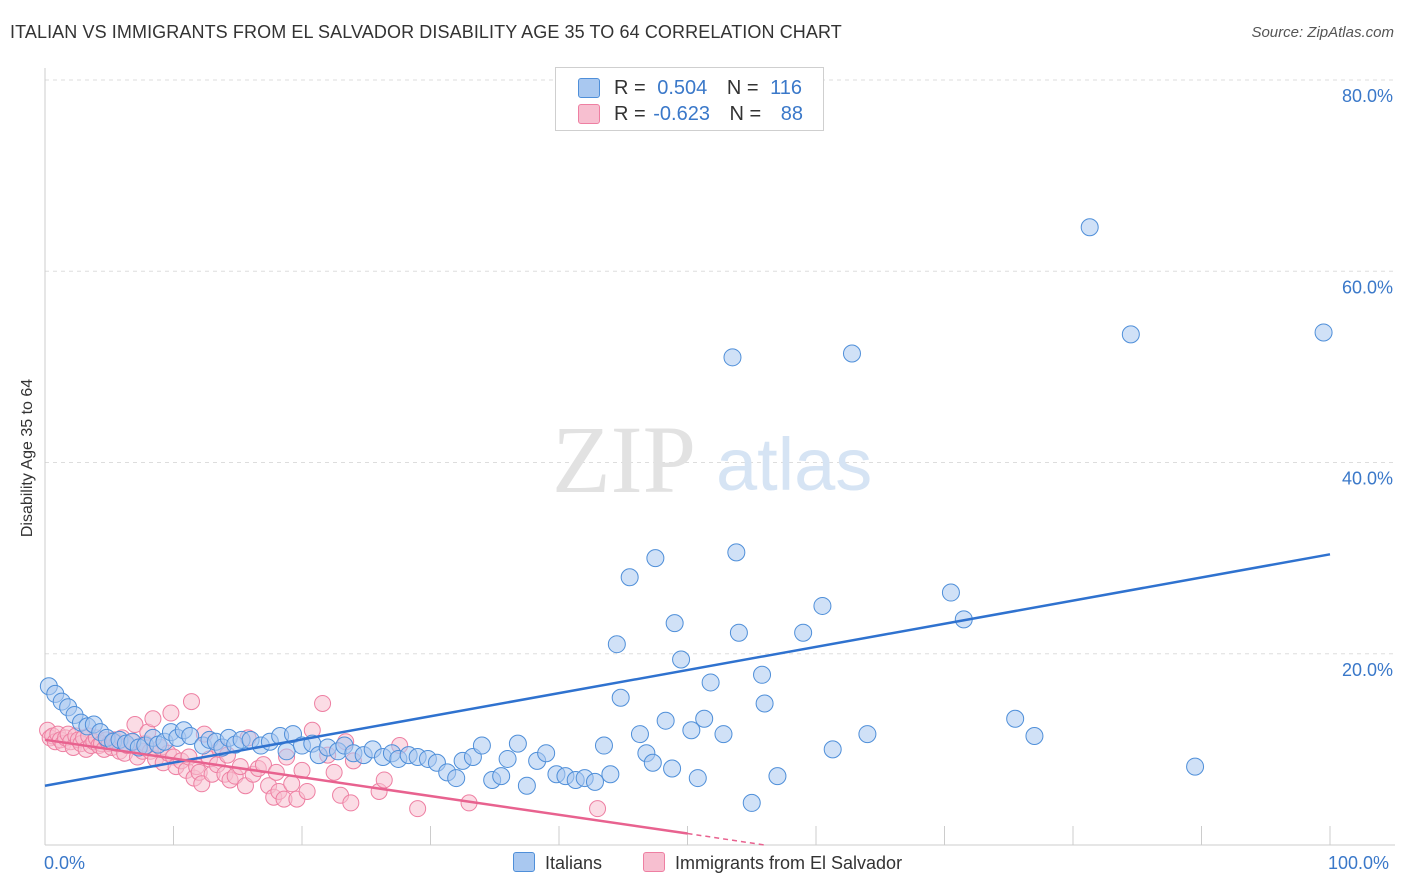 The image size is (1406, 892). I want to click on legend-row-immigrants: R = -0.623 N = 88, so click(689, 114).